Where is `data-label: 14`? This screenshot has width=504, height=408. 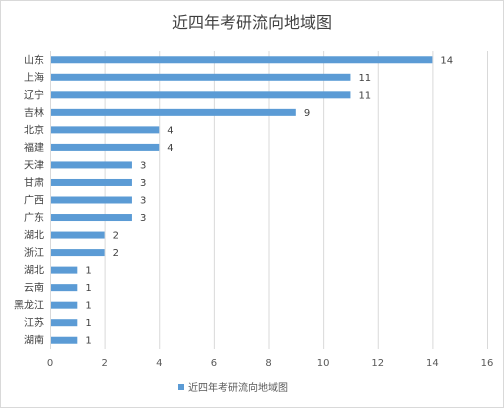 data-label: 14 is located at coordinates (446, 60).